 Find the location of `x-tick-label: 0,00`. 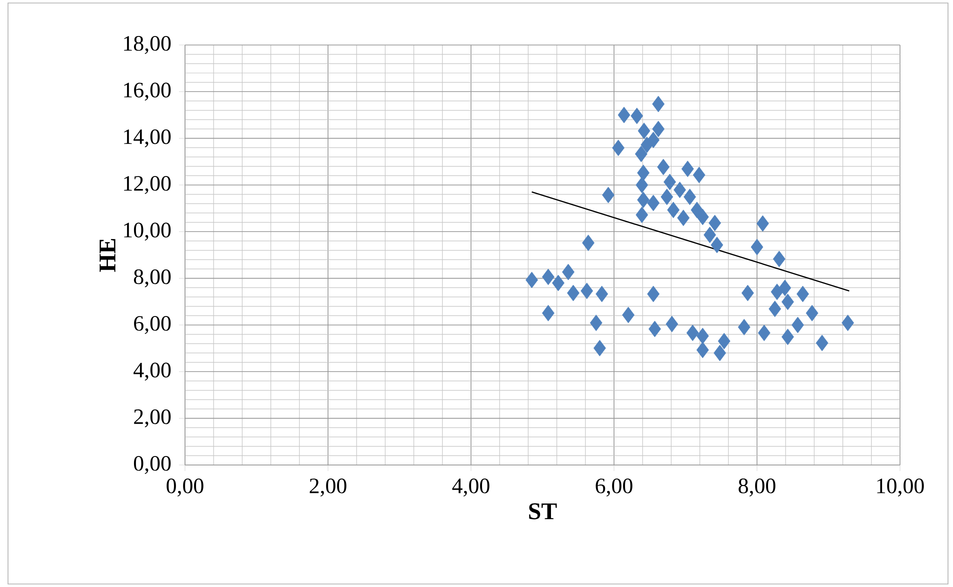

x-tick-label: 0,00 is located at coordinates (185, 487).